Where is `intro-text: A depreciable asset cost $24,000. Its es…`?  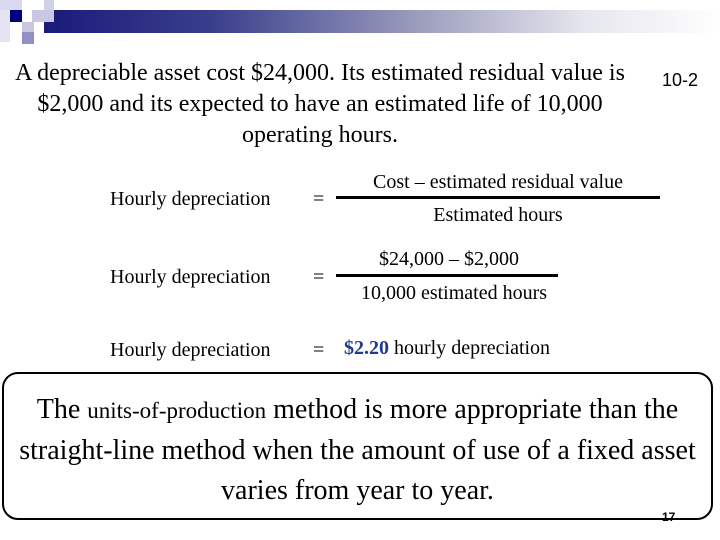 intro-text: A depreciable asset cost $24,000. Its es… is located at coordinates (320, 104).